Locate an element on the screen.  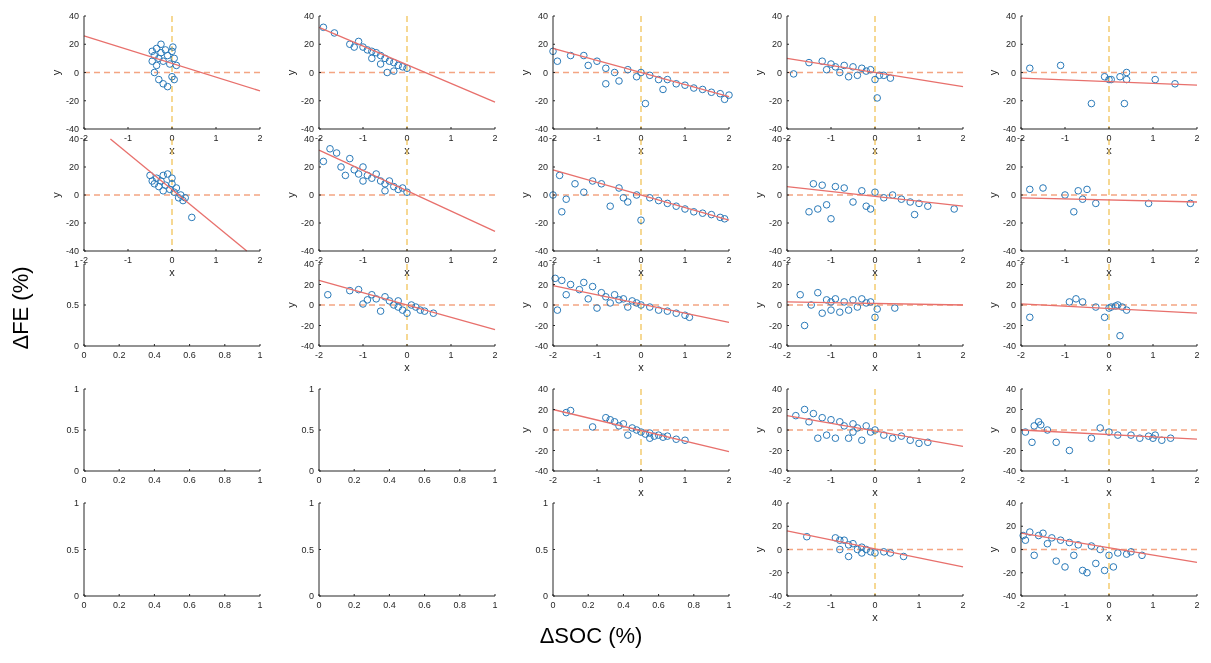
x-tick-label: 0.4 is located at coordinates (154, 605).